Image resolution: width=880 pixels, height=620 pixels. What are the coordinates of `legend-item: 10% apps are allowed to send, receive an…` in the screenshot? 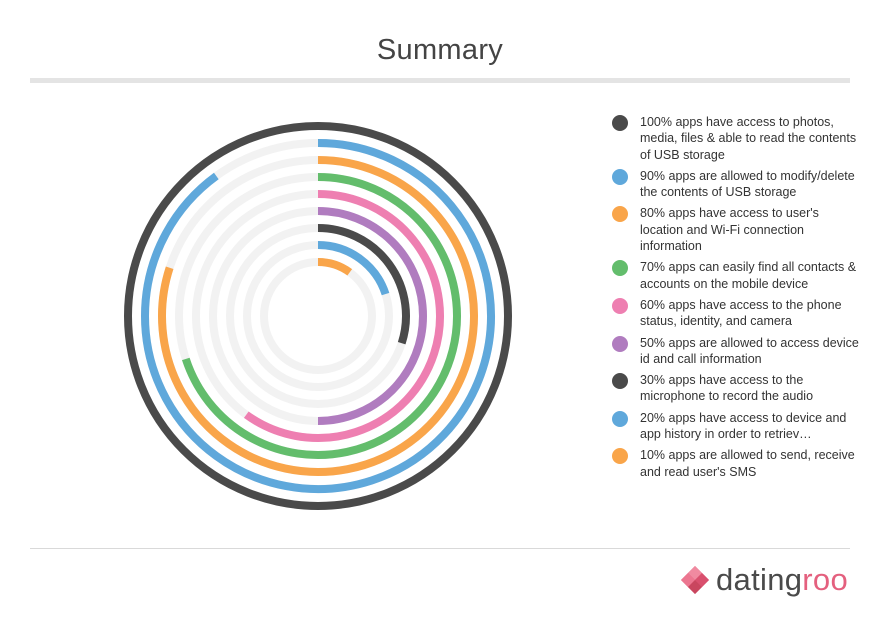 It's located at (737, 463).